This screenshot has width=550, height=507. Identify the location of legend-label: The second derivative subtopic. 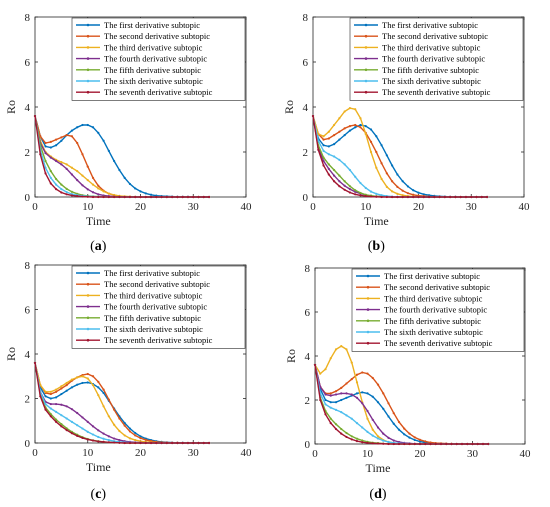
(437, 287).